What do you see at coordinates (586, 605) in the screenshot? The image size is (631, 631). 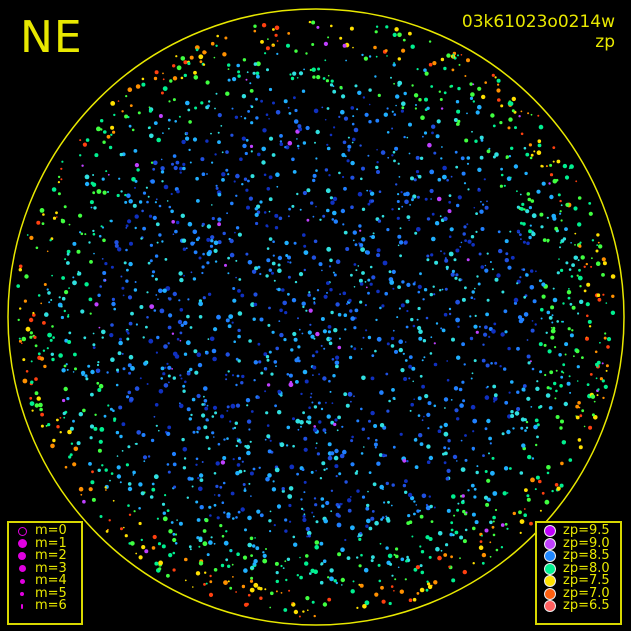 I see `zp-legend-label: zp=6.5` at bounding box center [586, 605].